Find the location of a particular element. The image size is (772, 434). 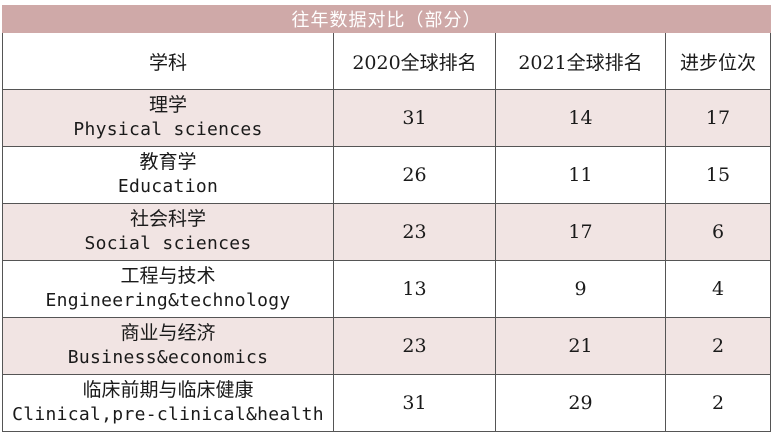

subject-cn: 社会科学 is located at coordinates (167, 219).